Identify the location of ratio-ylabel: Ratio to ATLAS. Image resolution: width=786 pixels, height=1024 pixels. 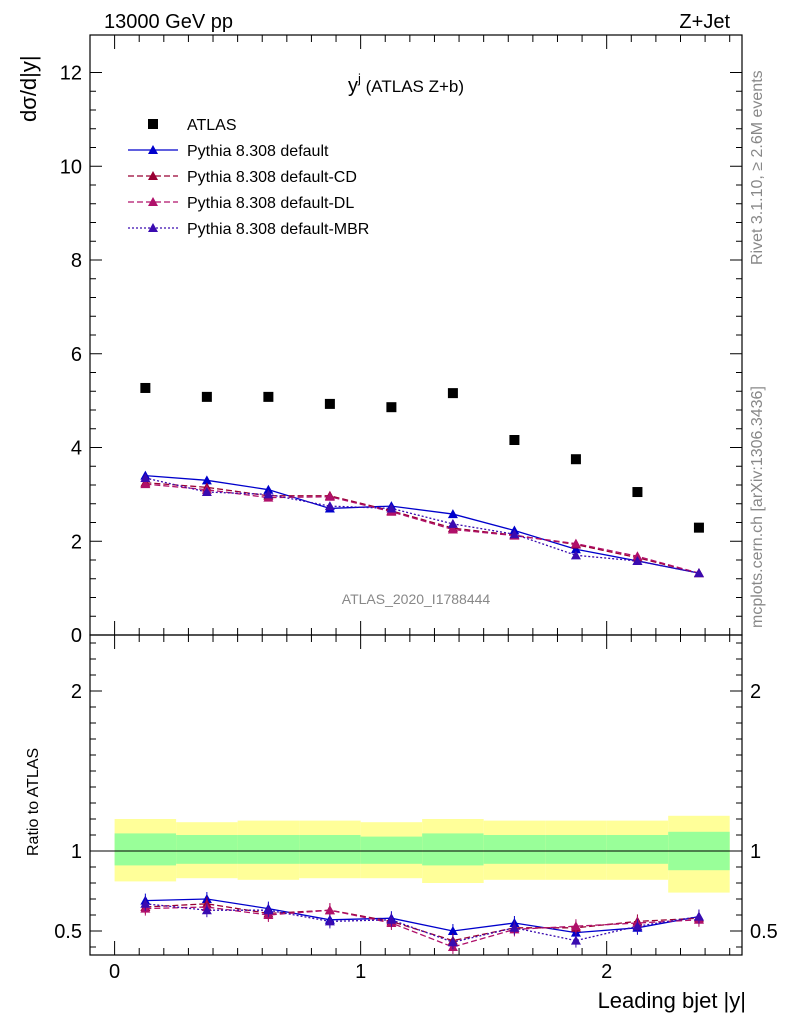
(33, 802).